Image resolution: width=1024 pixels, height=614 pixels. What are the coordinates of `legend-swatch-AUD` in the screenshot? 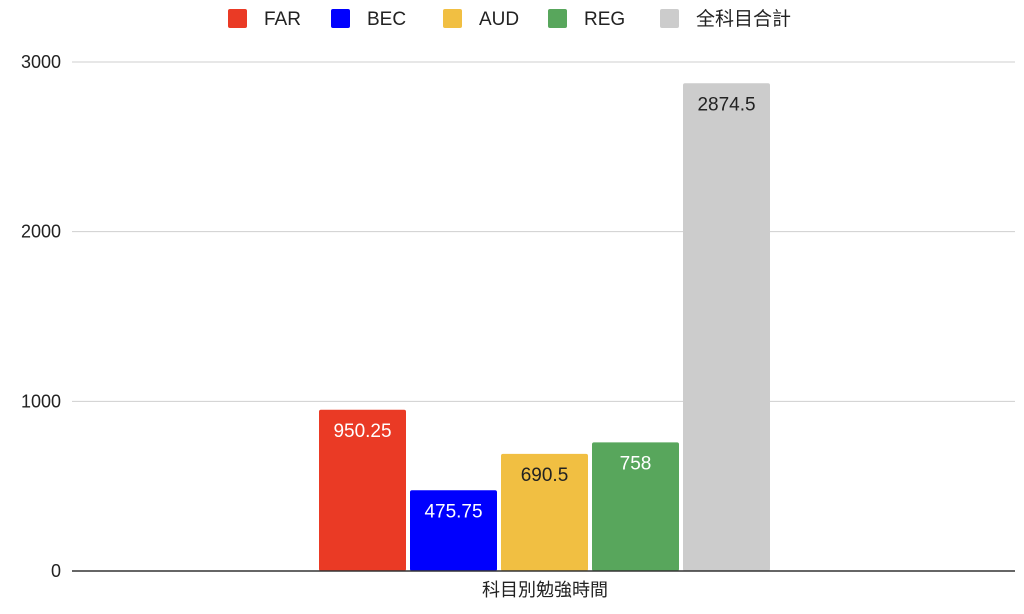 It's located at (452, 18).